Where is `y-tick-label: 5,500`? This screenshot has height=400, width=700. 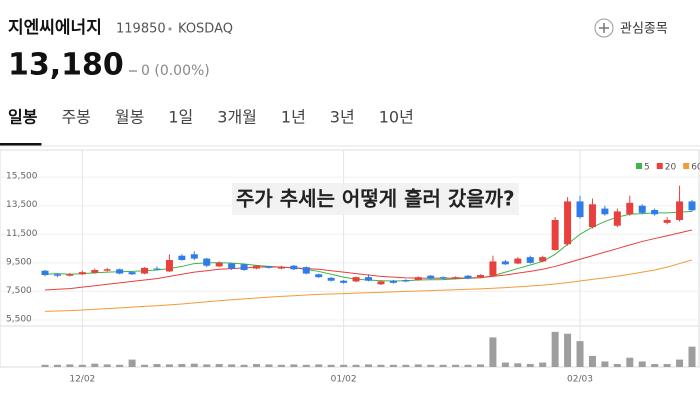 y-tick-label: 5,500 is located at coordinates (19, 320).